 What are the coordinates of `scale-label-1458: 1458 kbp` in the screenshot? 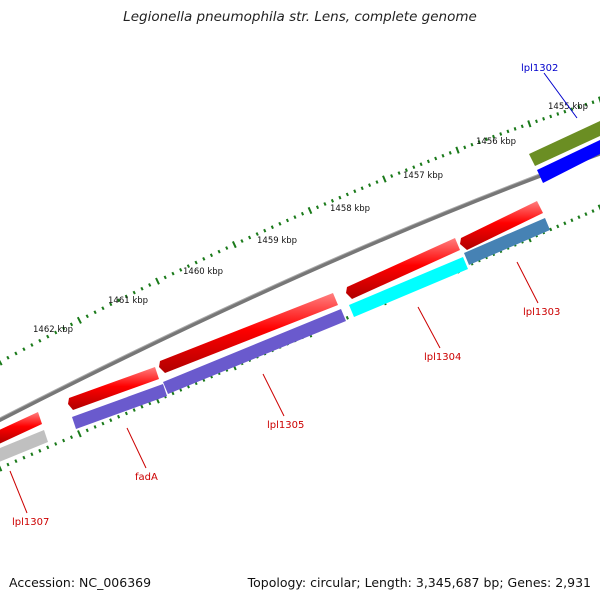 It's located at (350, 209).